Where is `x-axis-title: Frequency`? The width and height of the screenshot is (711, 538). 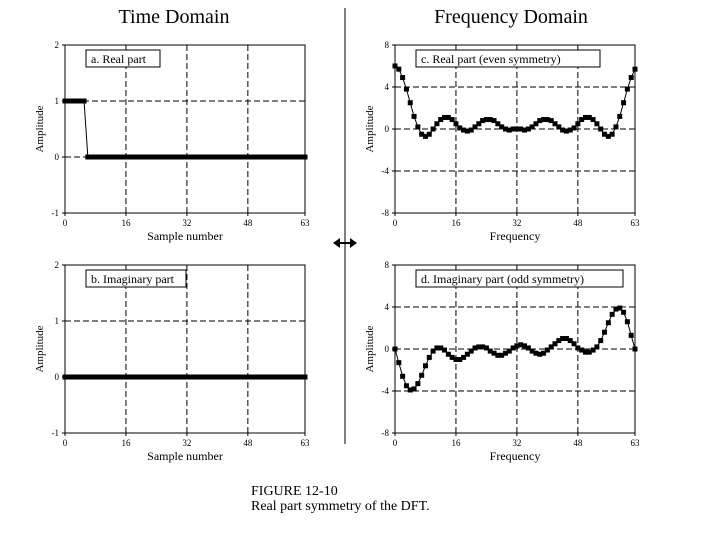
x-axis-title: Frequency is located at coordinates (515, 236).